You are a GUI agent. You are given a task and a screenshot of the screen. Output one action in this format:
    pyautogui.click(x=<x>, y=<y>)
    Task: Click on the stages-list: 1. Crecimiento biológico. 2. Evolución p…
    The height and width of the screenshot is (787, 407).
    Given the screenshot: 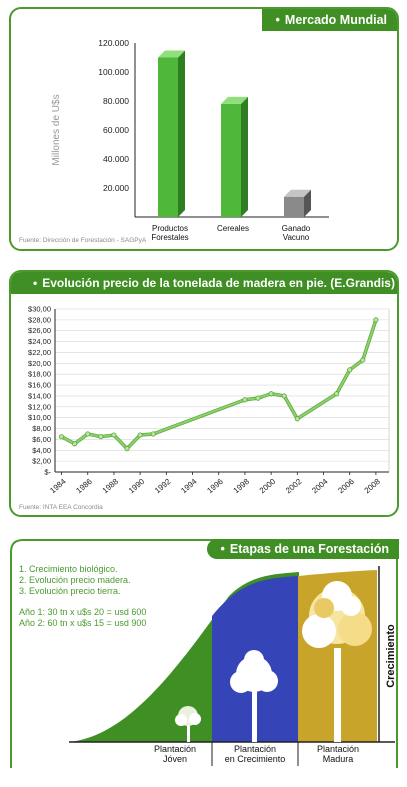 What is the action you would take?
    pyautogui.click(x=82, y=596)
    